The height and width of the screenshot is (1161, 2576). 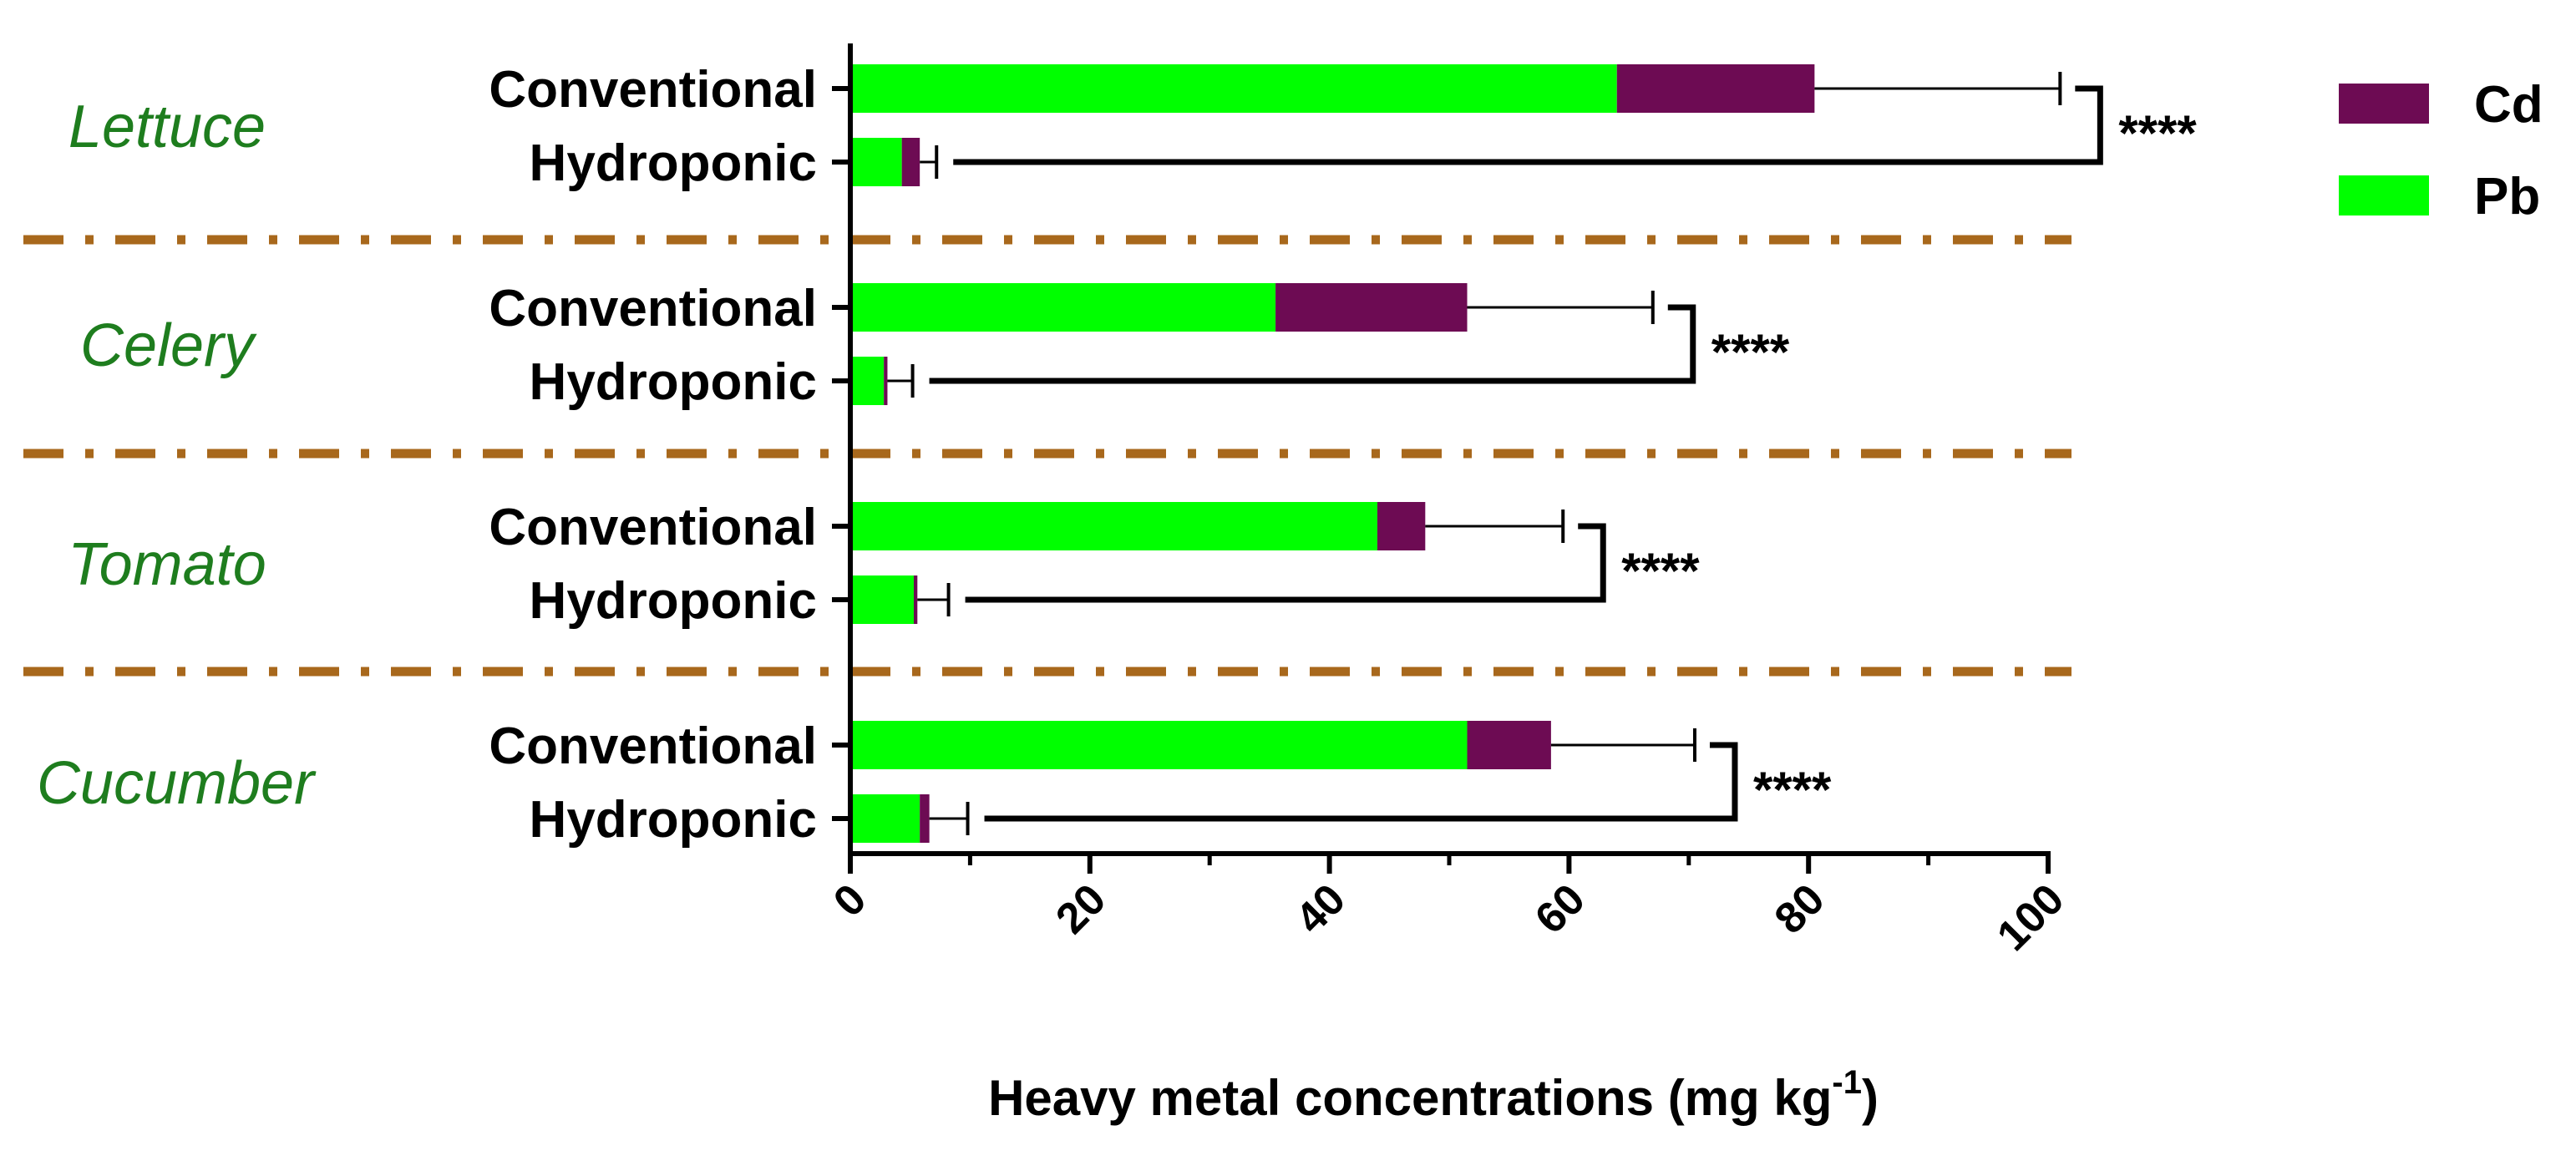 What do you see at coordinates (849, 900) in the screenshot?
I see `x-tick-label: 0` at bounding box center [849, 900].